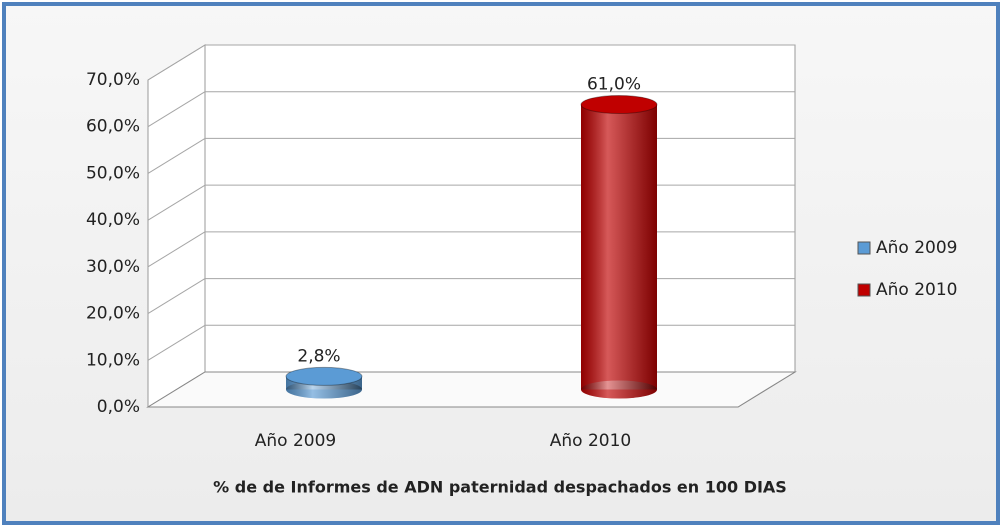 The image size is (1002, 531). What do you see at coordinates (916, 290) in the screenshot?
I see `legend-label: Año 2010` at bounding box center [916, 290].